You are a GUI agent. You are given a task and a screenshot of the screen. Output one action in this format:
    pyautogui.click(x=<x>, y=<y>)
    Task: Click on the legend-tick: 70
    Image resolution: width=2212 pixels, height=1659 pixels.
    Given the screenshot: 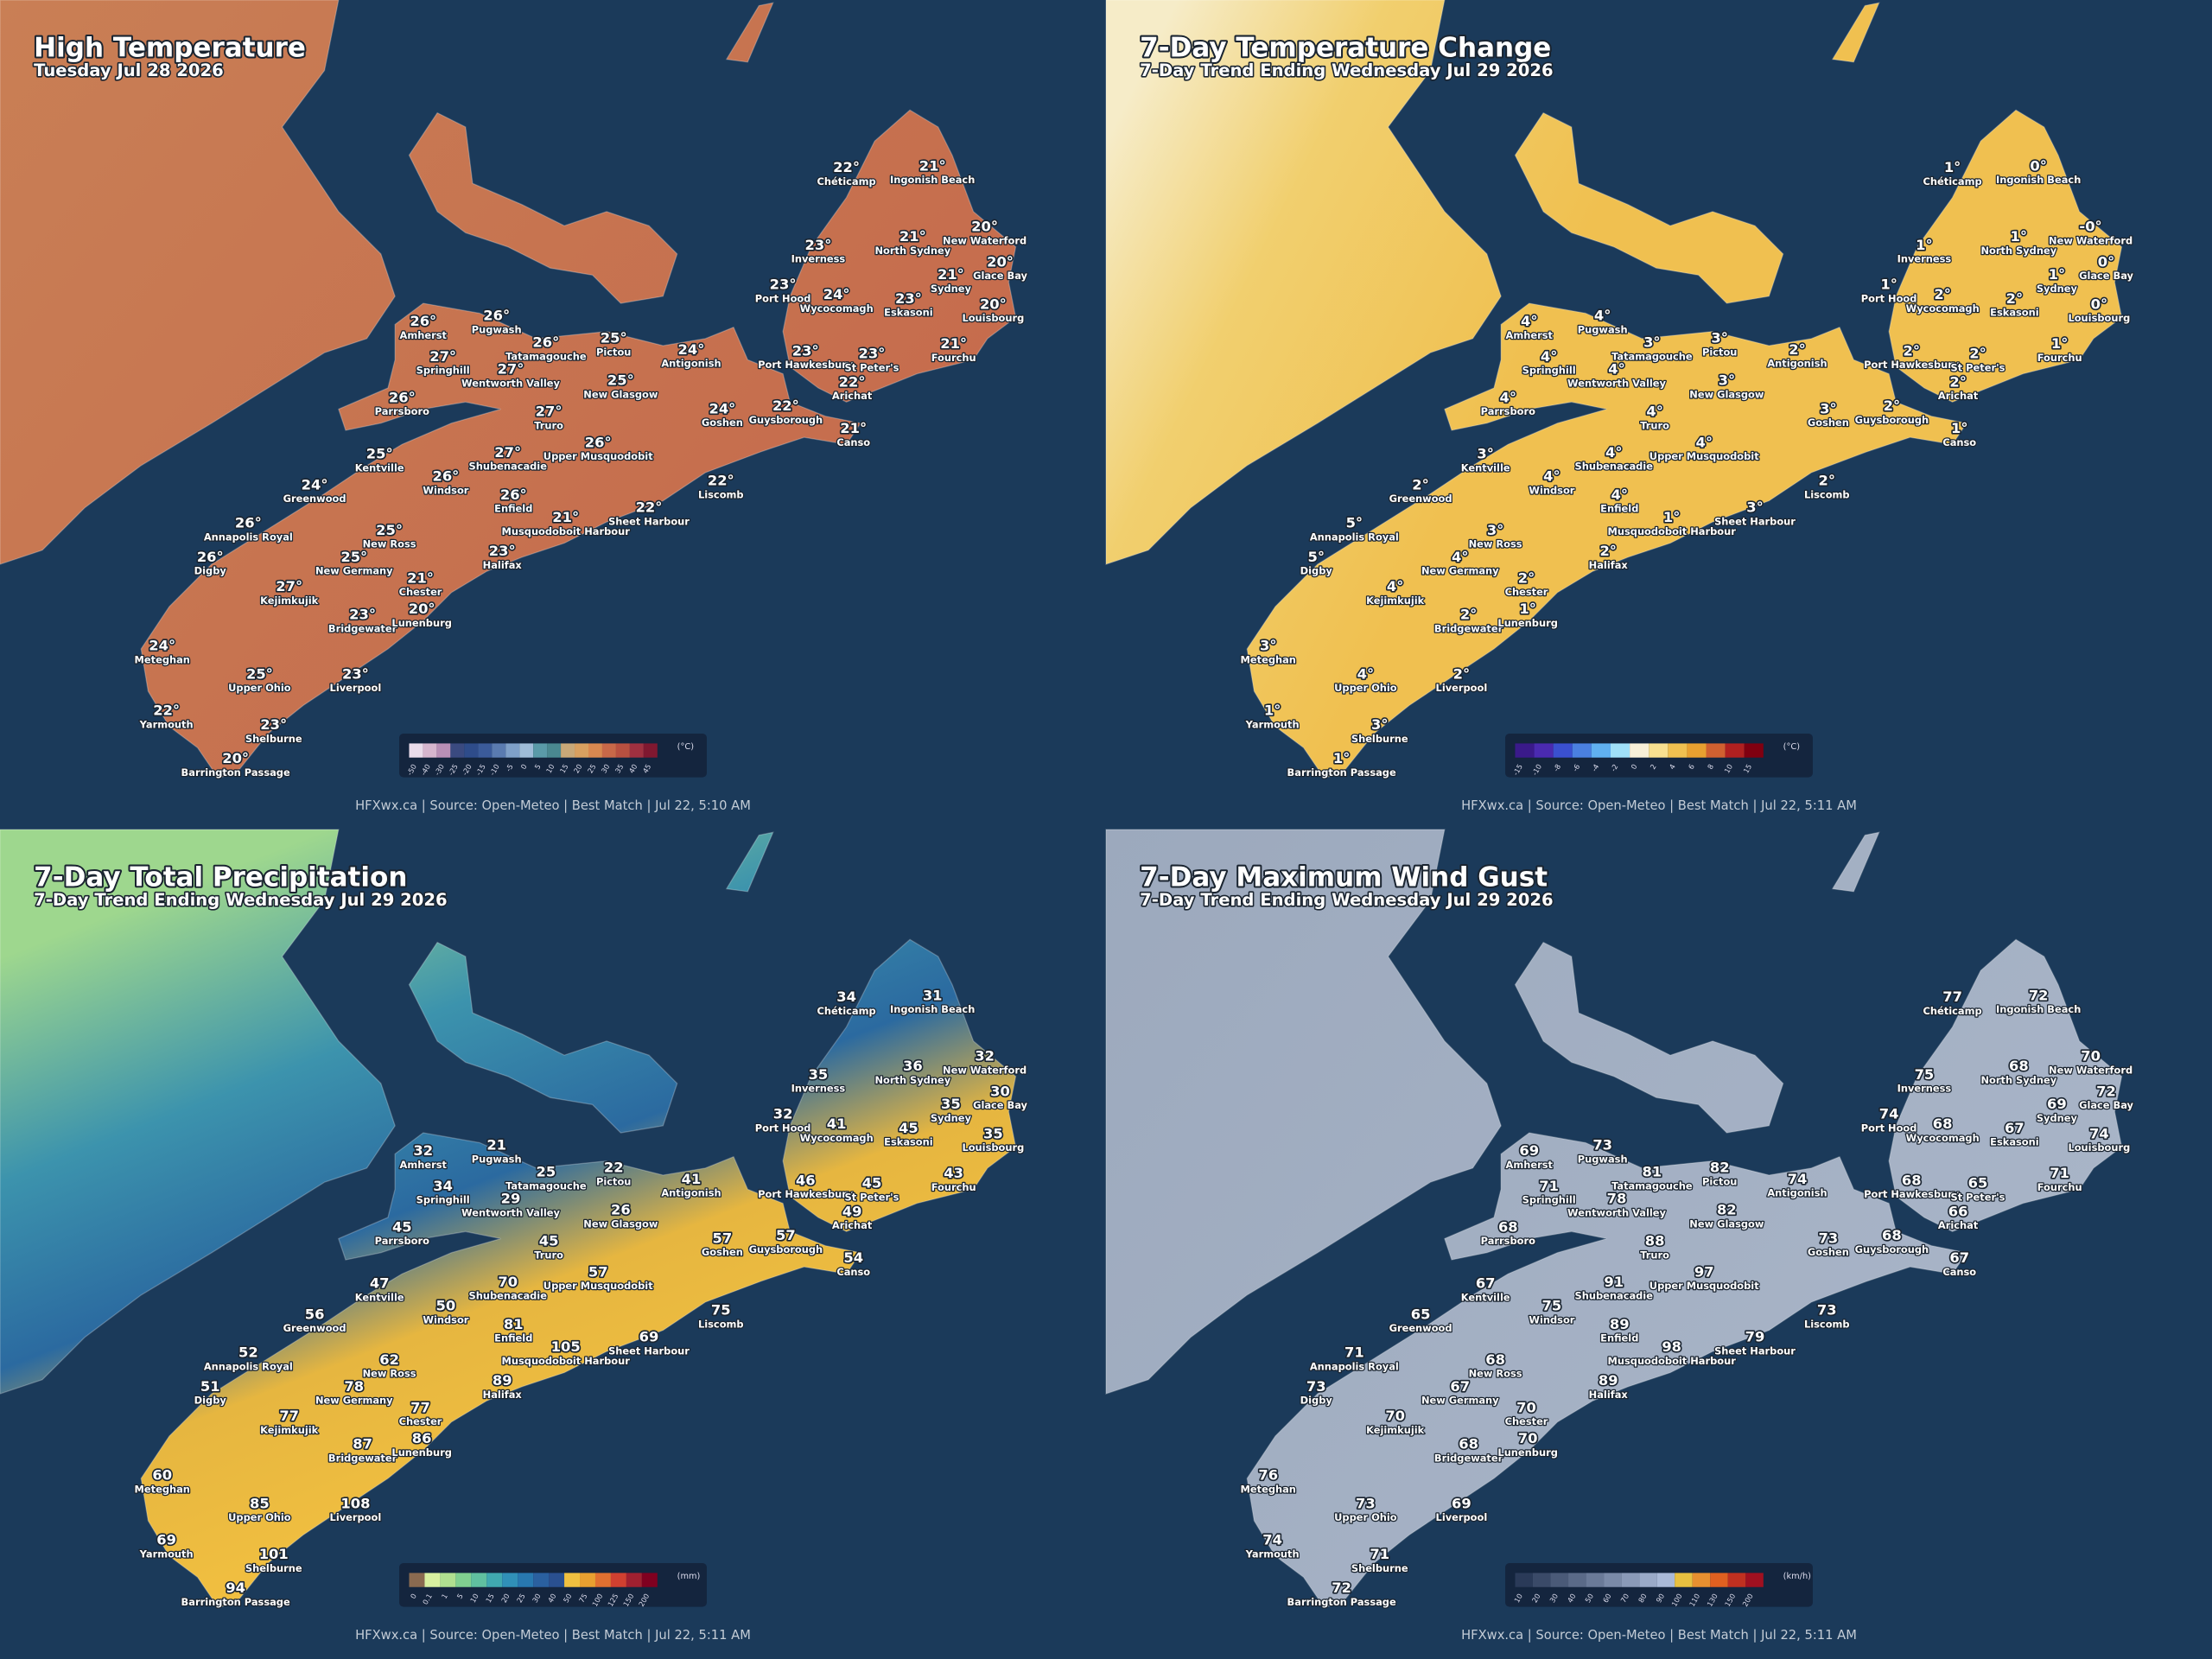 What is the action you would take?
    pyautogui.click(x=1624, y=1598)
    